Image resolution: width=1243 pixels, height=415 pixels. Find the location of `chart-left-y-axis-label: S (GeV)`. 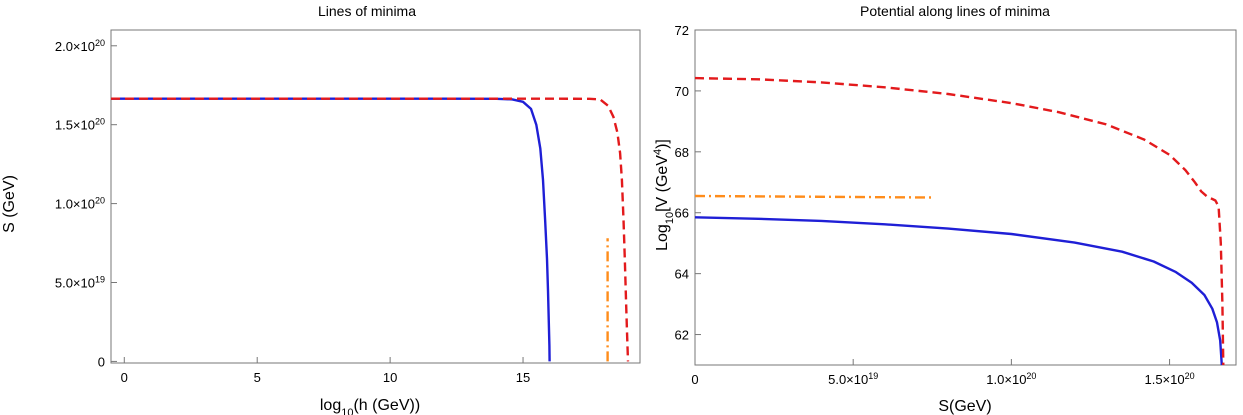

chart-left-y-axis-label: S (GeV) is located at coordinates (9, 204).